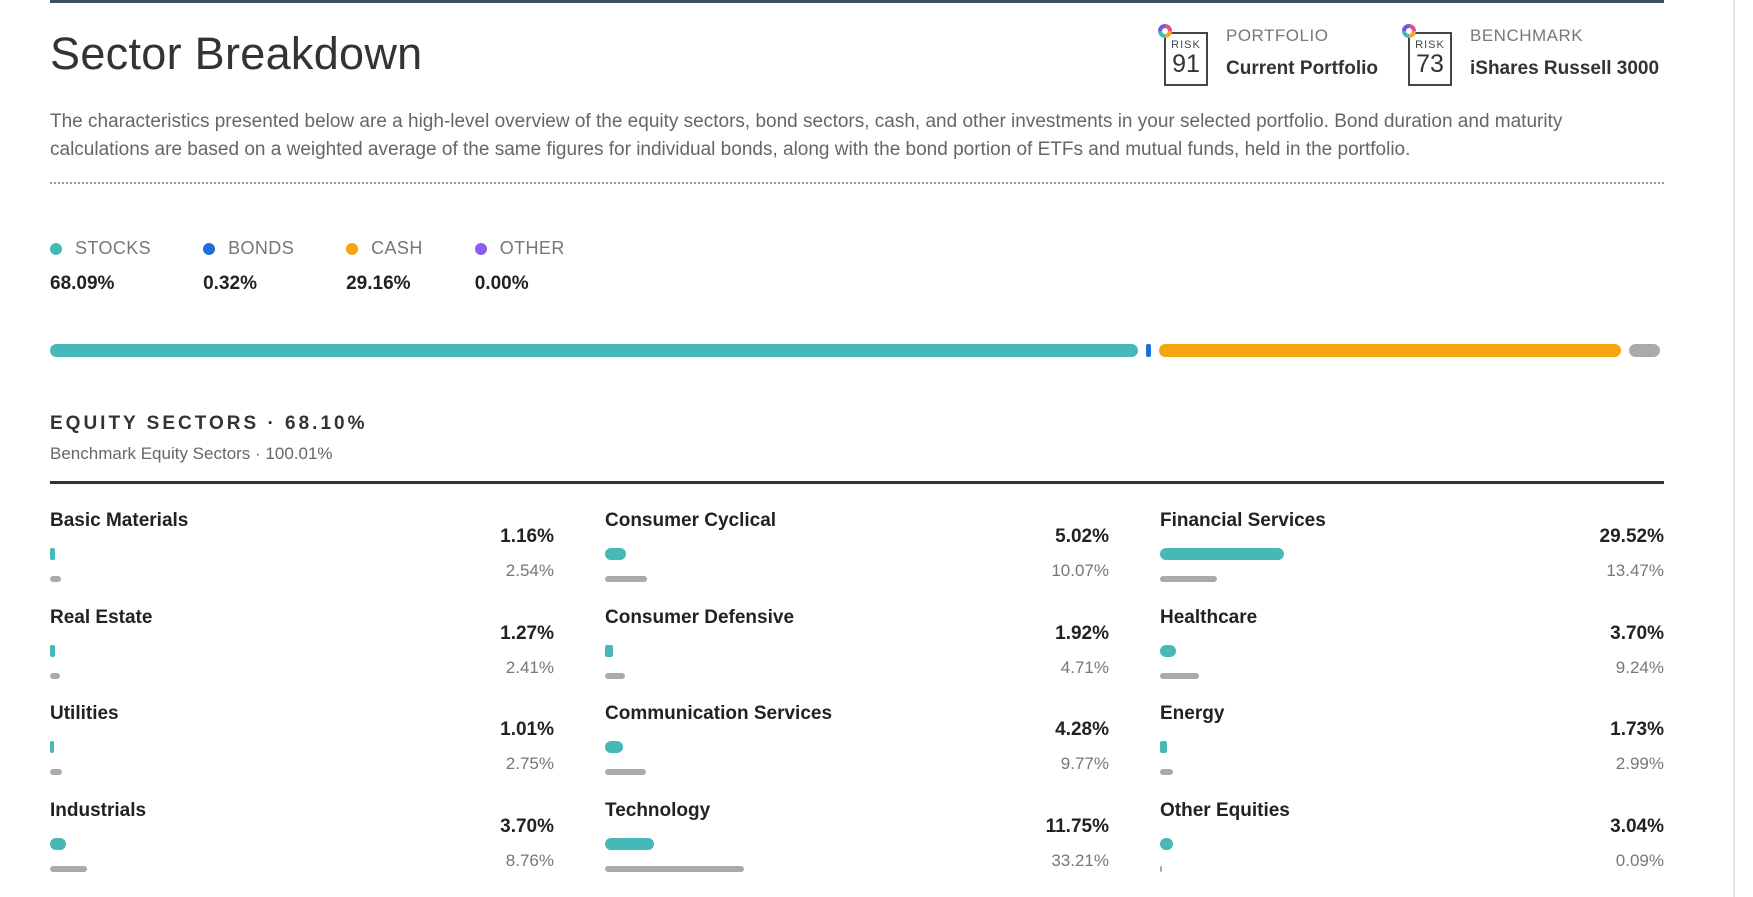 Image resolution: width=1753 pixels, height=897 pixels. I want to click on sector-name: Utilities, so click(84, 713).